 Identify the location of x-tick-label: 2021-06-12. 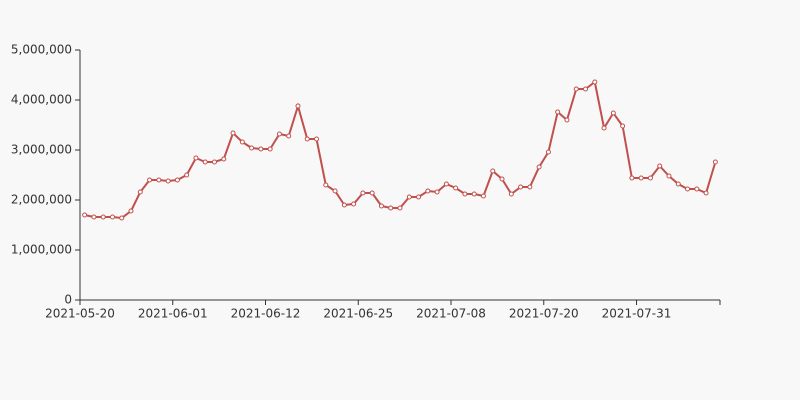
(266, 314).